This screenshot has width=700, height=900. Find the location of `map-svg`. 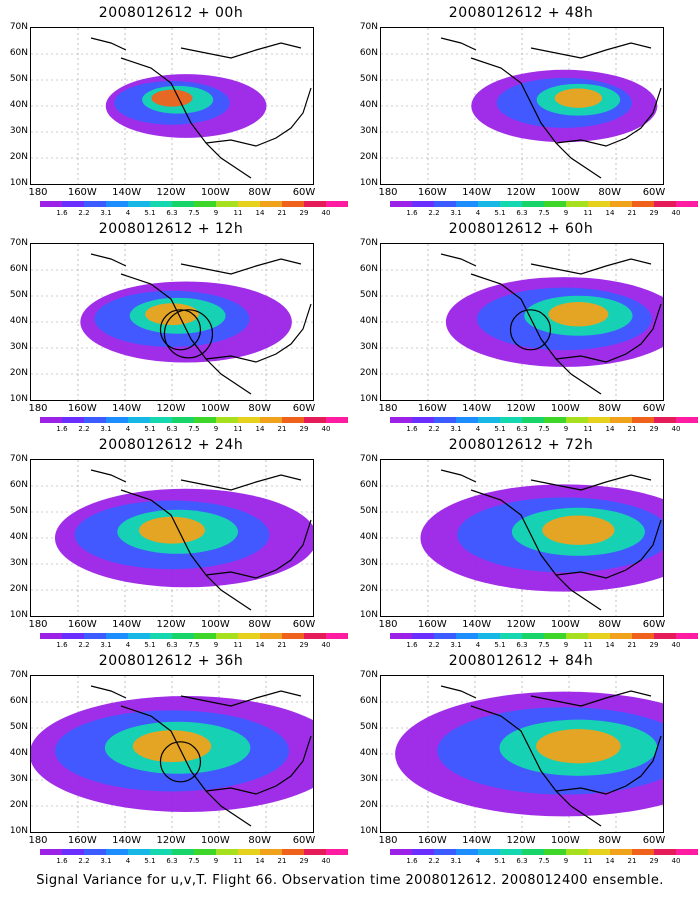

map-svg is located at coordinates (172, 106).